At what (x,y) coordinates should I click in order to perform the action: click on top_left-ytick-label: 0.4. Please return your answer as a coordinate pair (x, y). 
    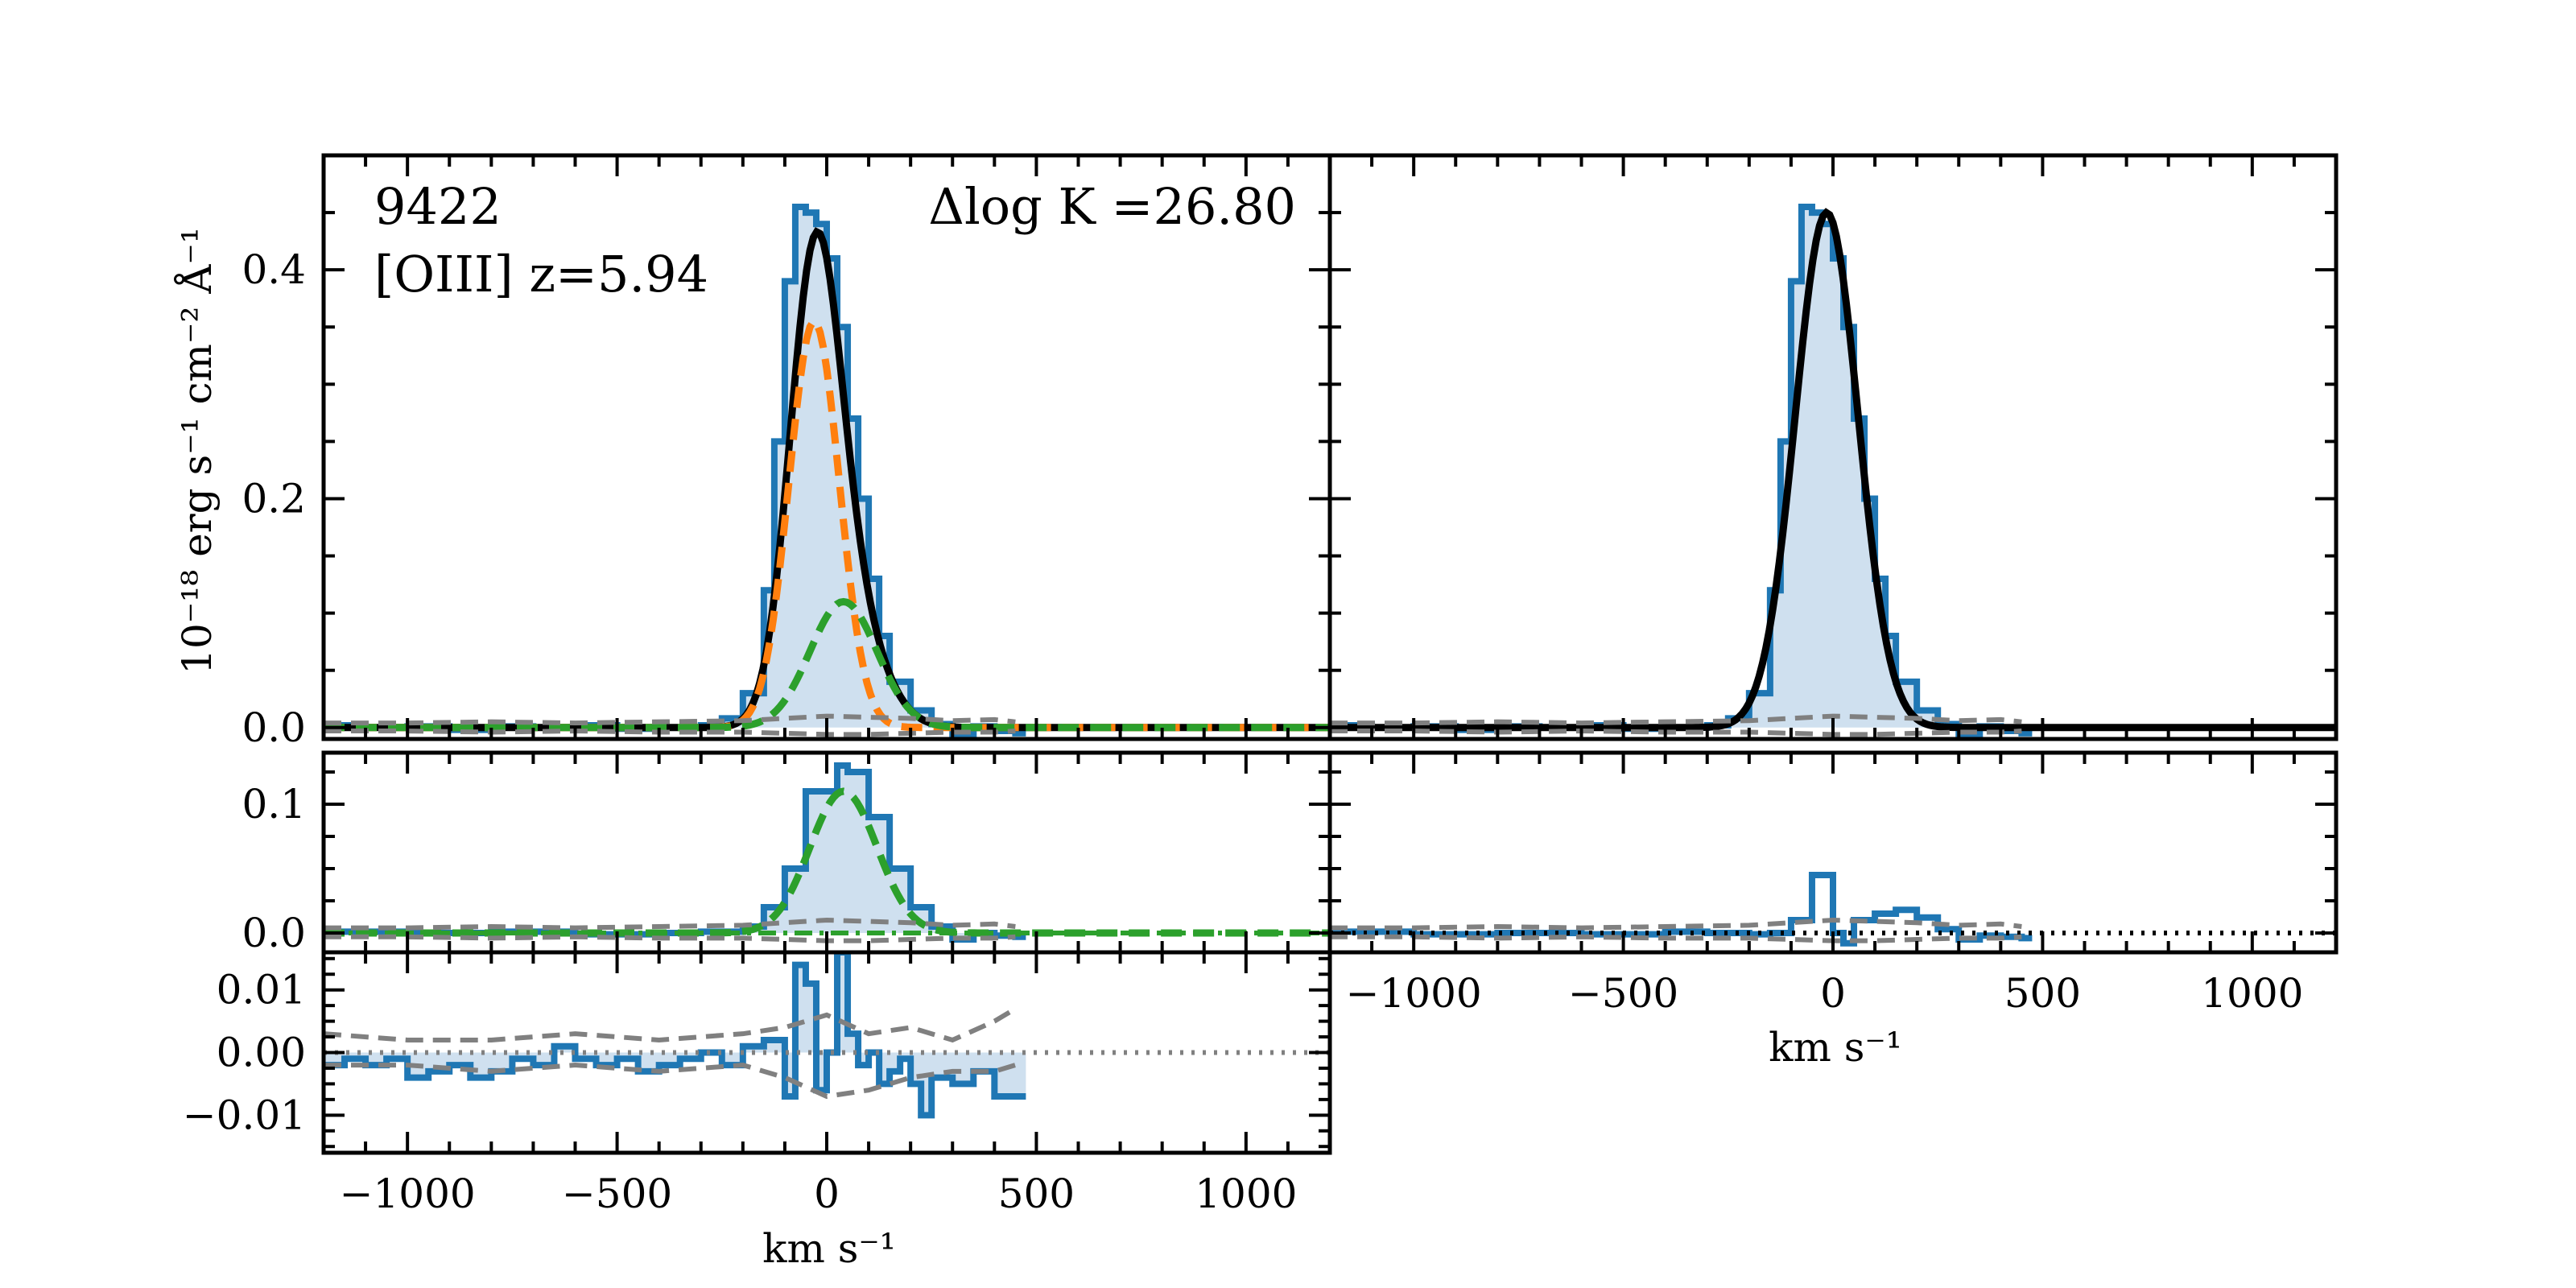
    Looking at the image, I should click on (274, 269).